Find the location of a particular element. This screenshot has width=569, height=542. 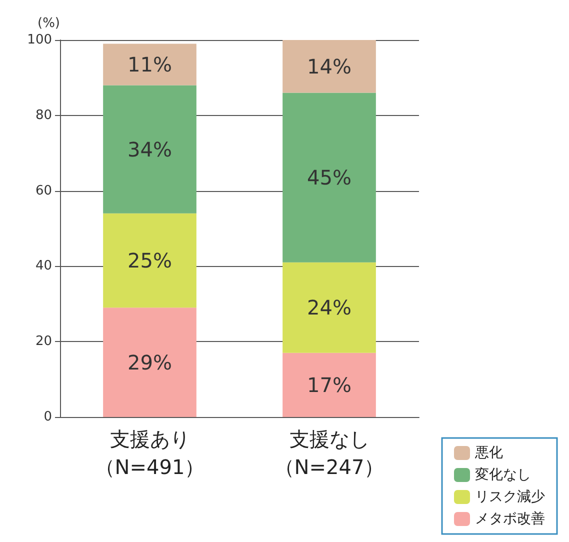

data-label: 29% is located at coordinates (150, 362).